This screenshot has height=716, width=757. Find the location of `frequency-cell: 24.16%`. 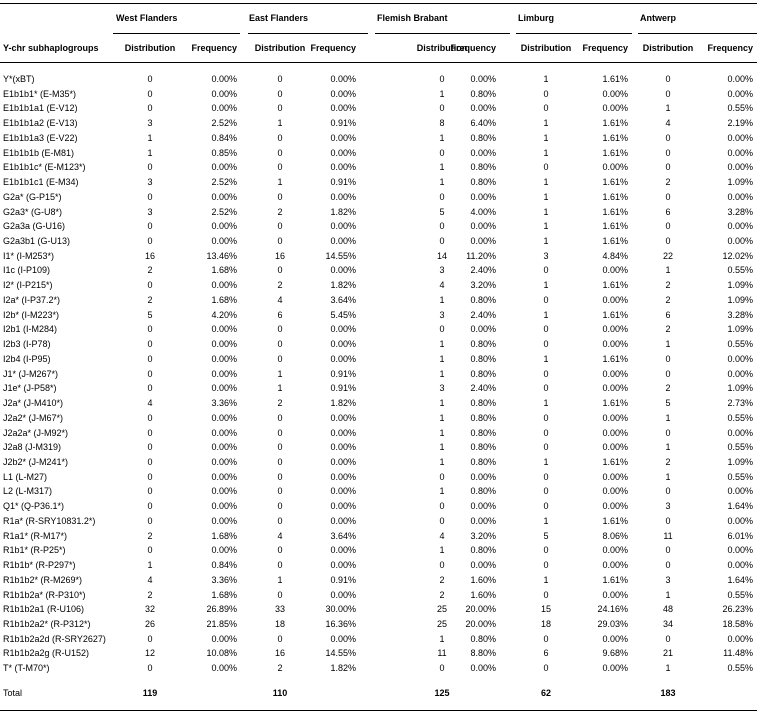

frequency-cell: 24.16% is located at coordinates (612, 609).